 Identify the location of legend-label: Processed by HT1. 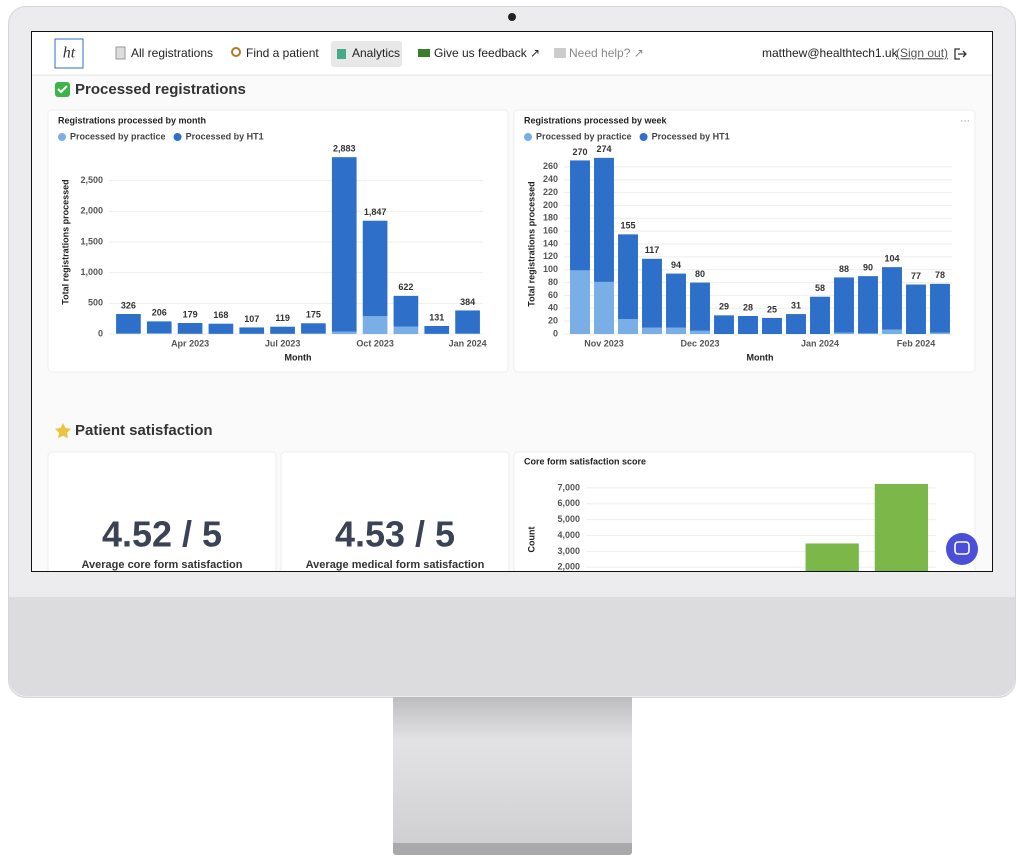
(691, 136).